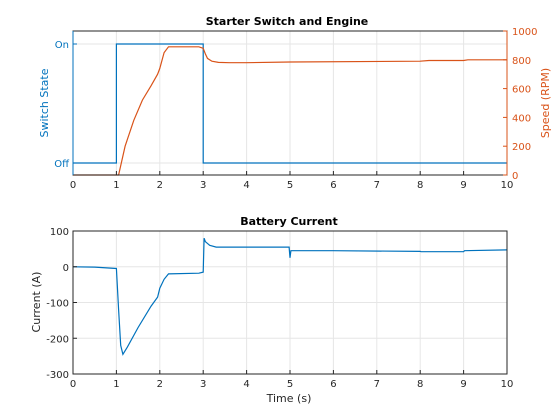  Describe the element at coordinates (463, 185) in the screenshot. I see `top-x-tick-label: 9` at that location.